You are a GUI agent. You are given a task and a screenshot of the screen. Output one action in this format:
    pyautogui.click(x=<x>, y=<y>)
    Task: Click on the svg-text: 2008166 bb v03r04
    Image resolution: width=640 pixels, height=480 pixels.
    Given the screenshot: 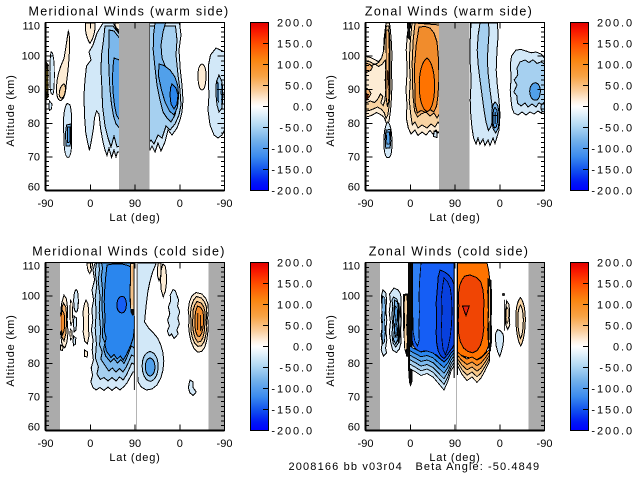 What is the action you would take?
    pyautogui.click(x=346, y=467)
    